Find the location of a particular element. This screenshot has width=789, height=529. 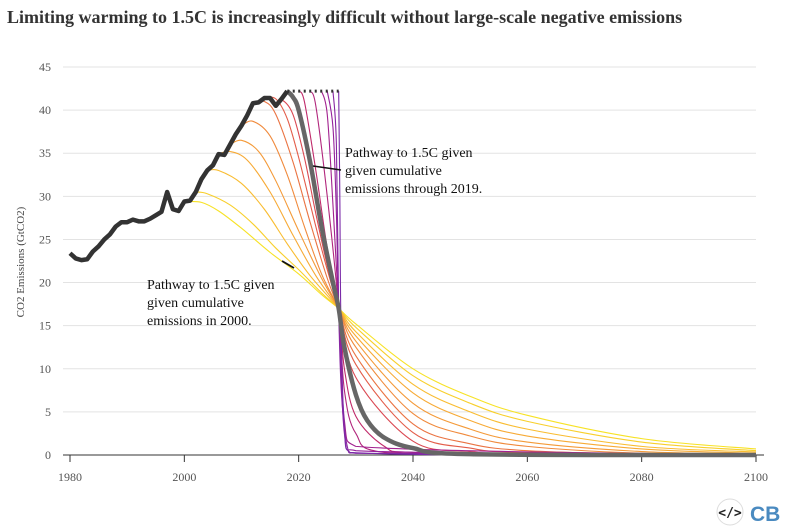

y-tick-label: 30 is located at coordinates (45, 196).